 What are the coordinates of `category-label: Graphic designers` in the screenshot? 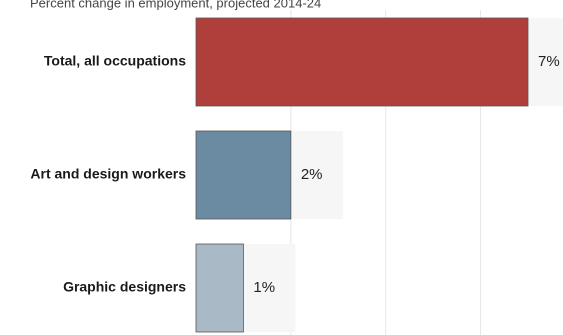 It's located at (124, 287).